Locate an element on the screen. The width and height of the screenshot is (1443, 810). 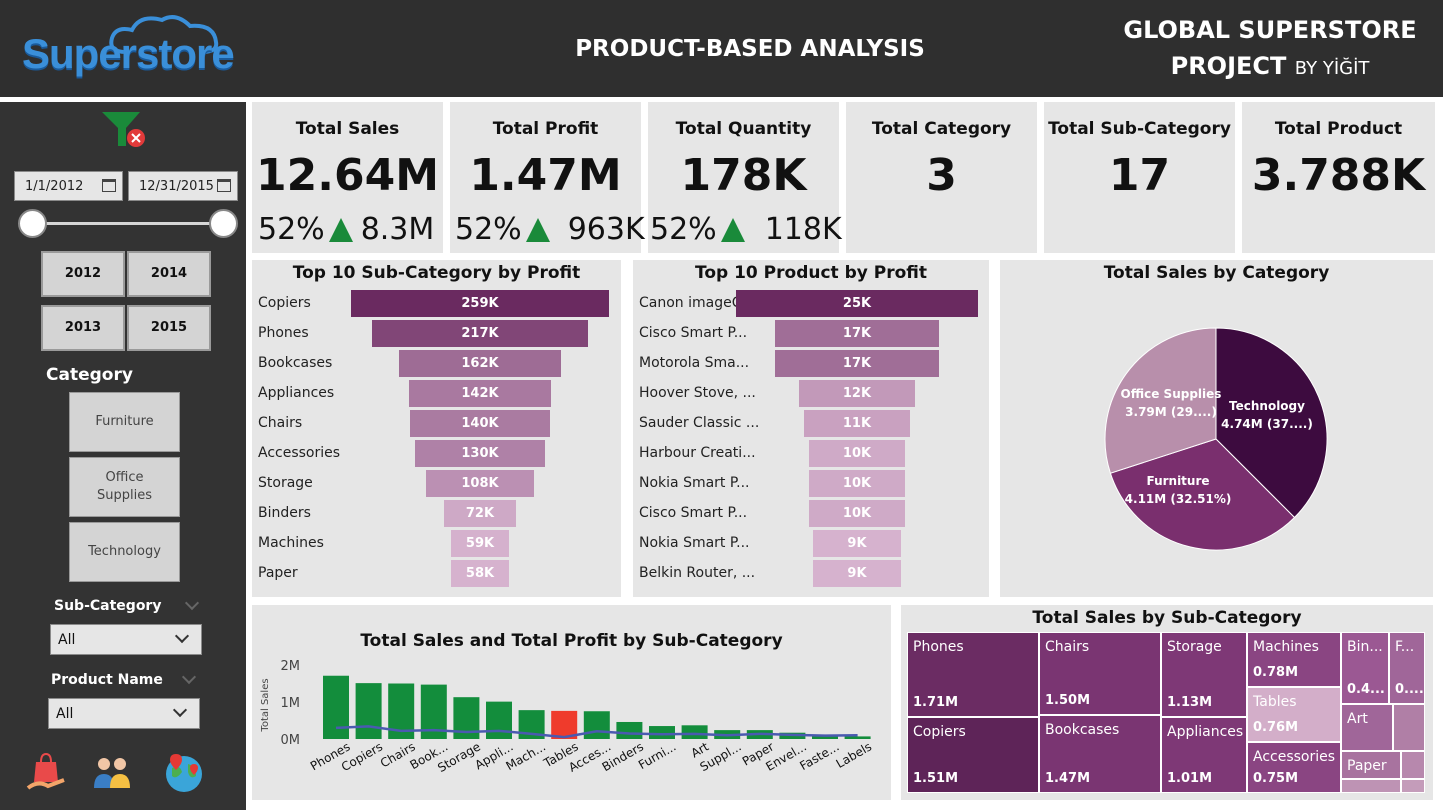
profit-line is located at coordinates (596, 732).